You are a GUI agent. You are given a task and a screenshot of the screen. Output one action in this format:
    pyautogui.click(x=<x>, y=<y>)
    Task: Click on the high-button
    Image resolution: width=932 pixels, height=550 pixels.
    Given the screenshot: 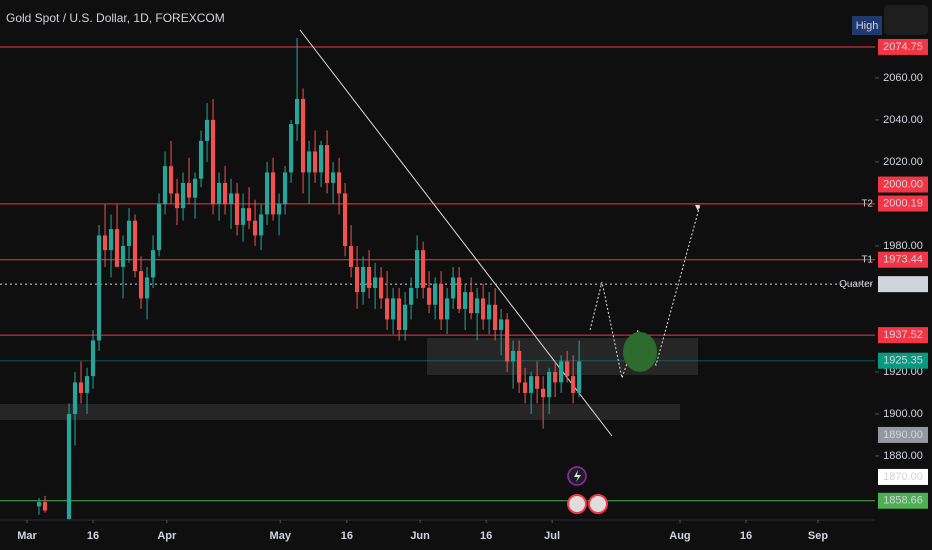 What is the action you would take?
    pyautogui.click(x=867, y=25)
    